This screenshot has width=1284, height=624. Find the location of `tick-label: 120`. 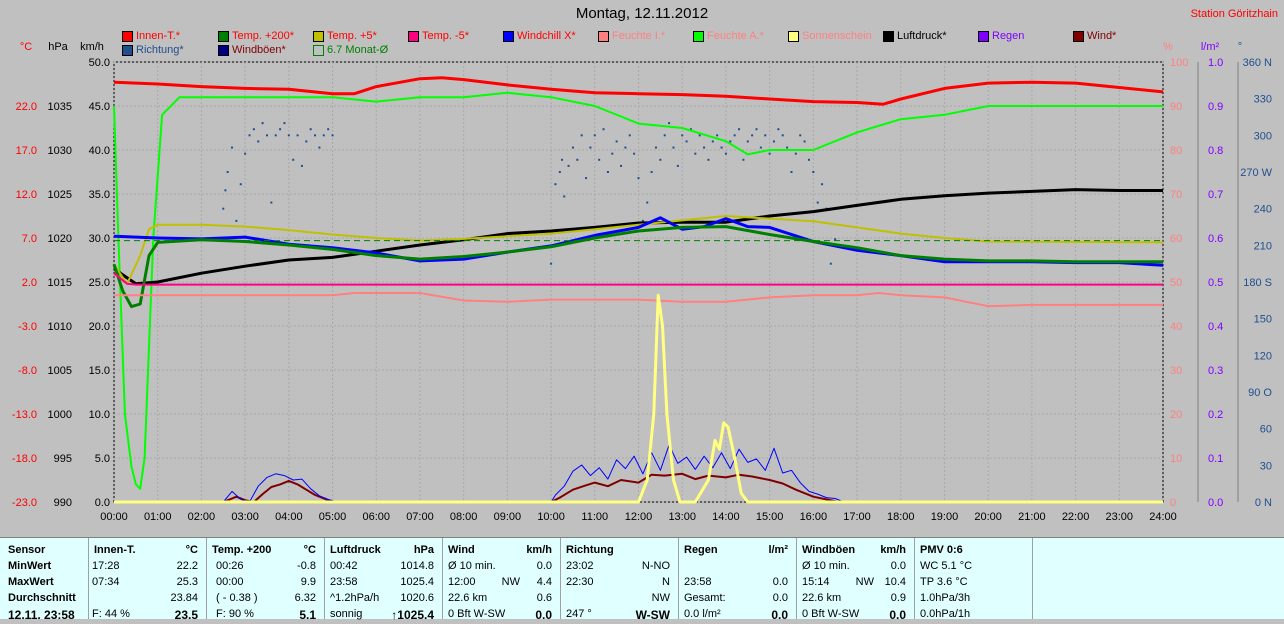

tick-label: 120 is located at coordinates (1263, 356).